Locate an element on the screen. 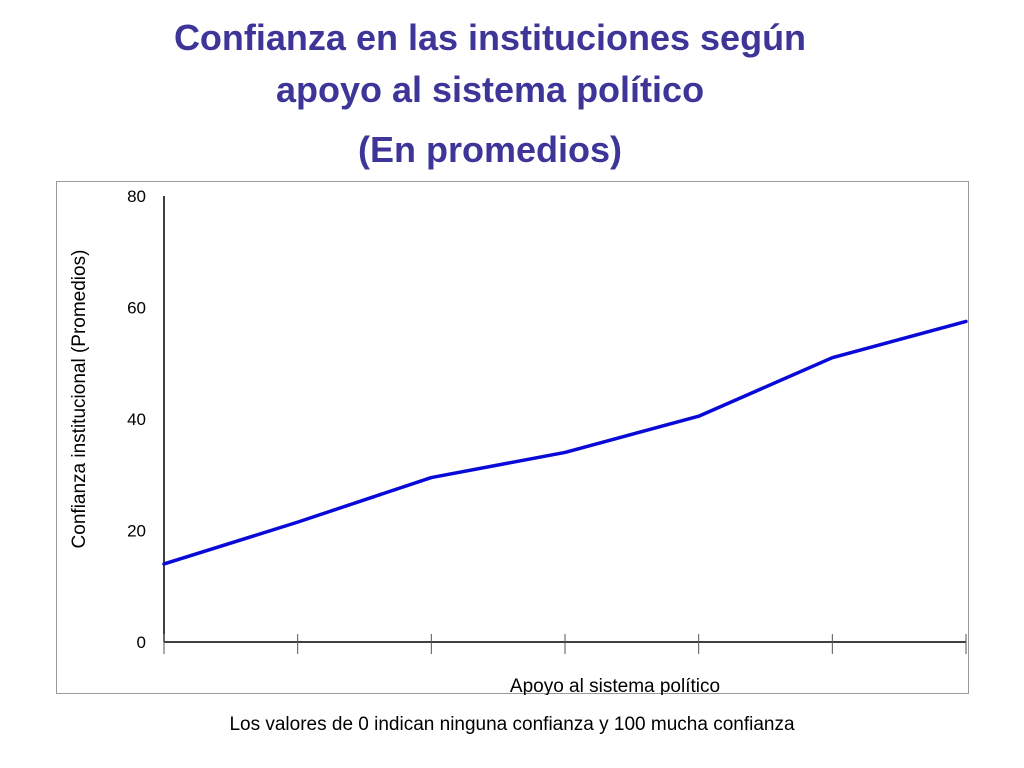 The width and height of the screenshot is (1024, 768). y-tick-label-20: 20 is located at coordinates (136, 531).